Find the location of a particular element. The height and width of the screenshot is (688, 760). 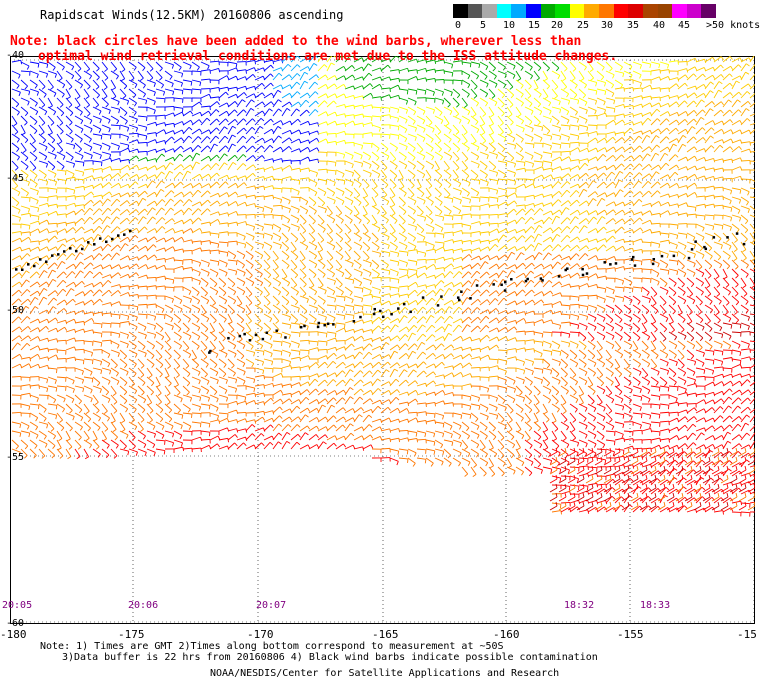

lat-label-60s: -60 is located at coordinates (15, 623).